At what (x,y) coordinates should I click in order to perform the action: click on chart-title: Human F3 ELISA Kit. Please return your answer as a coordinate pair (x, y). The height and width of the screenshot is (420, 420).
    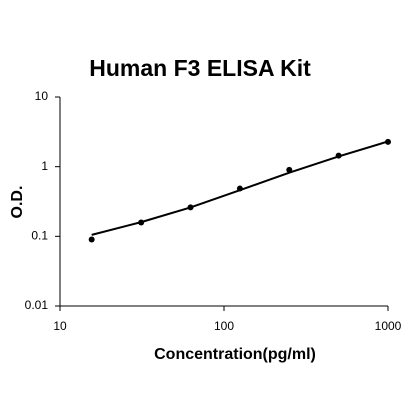
    Looking at the image, I should click on (200, 68).